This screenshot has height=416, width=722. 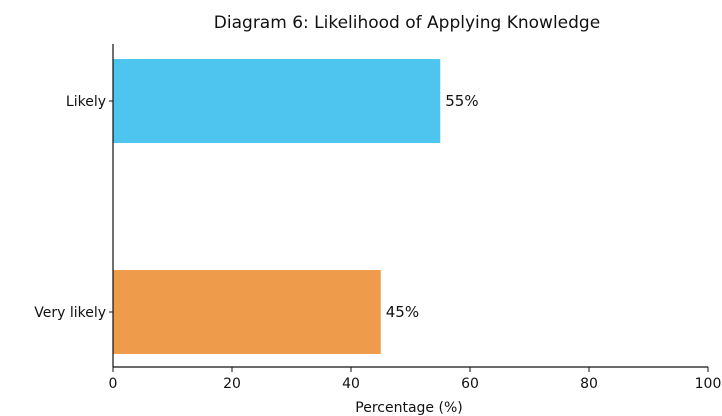 I want to click on x-tick-label-20: 20, so click(x=232, y=384).